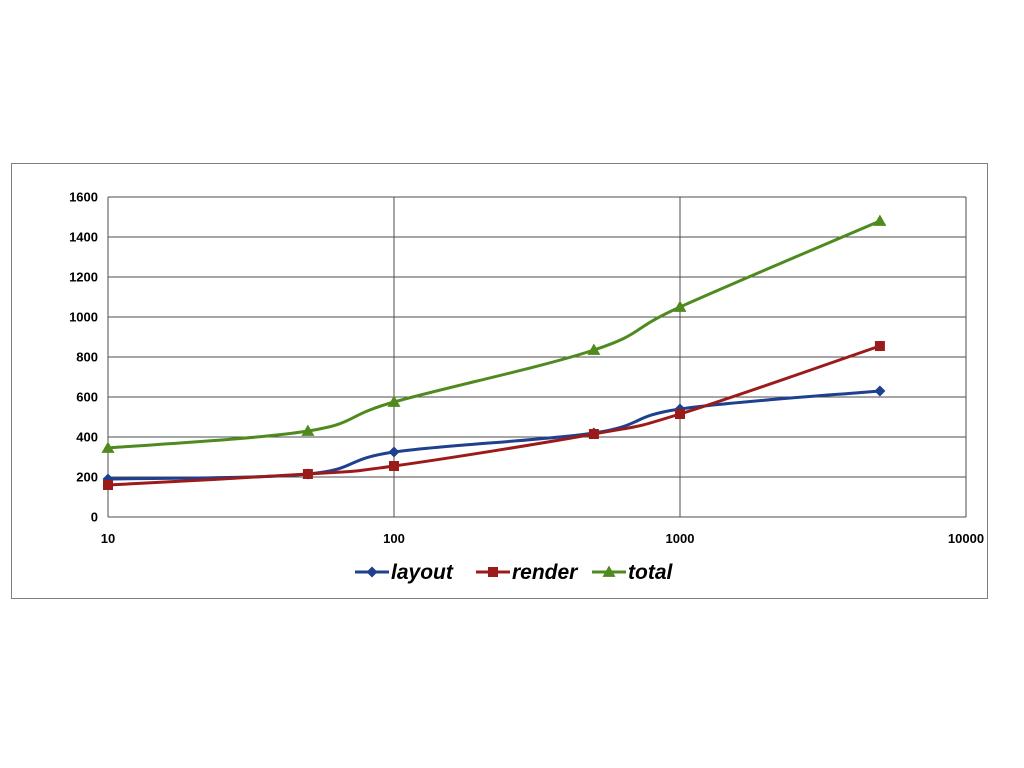 Image resolution: width=1024 pixels, height=768 pixels. Describe the element at coordinates (394, 538) in the screenshot. I see `x-tick-label: 100` at that location.